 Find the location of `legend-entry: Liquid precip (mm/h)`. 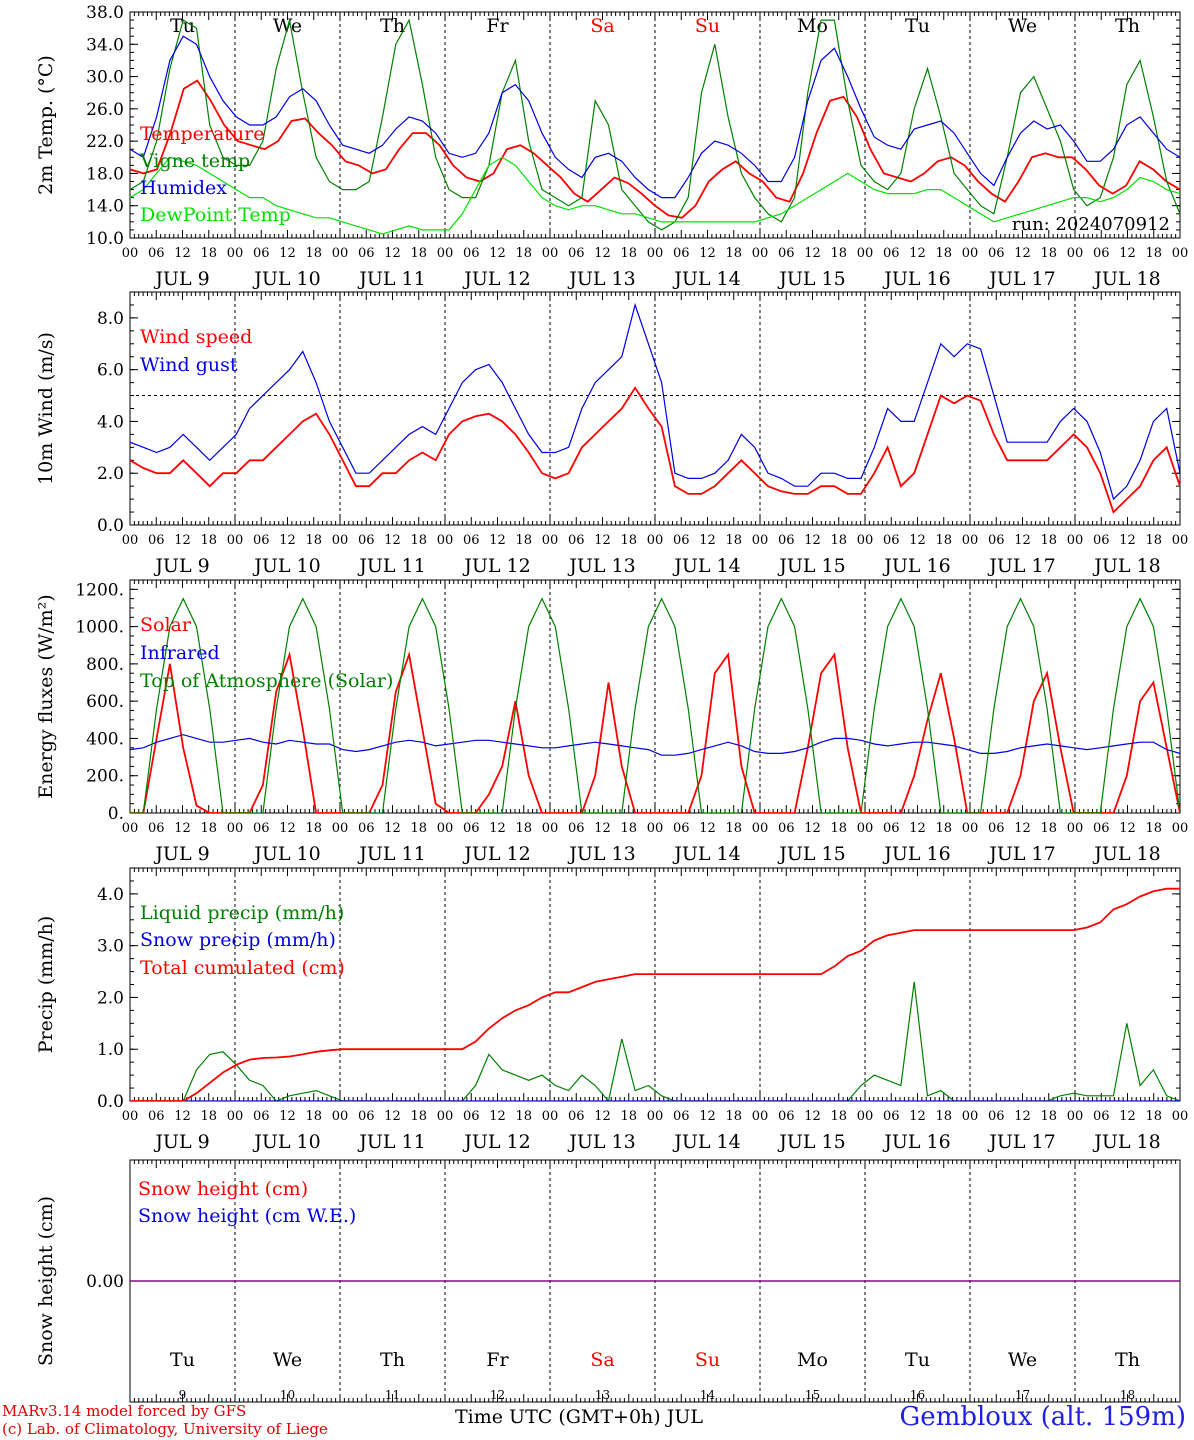

legend-entry: Liquid precip (mm/h) is located at coordinates (242, 913).